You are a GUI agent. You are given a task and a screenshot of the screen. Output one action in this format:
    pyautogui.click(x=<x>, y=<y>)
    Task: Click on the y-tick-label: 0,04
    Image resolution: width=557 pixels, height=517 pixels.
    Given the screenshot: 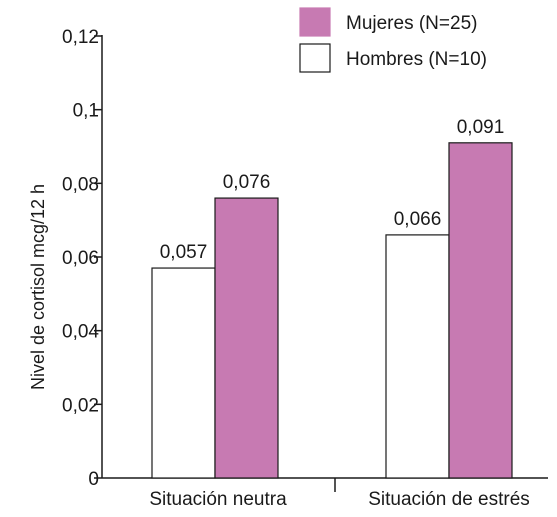 What is the action you would take?
    pyautogui.click(x=80, y=332)
    